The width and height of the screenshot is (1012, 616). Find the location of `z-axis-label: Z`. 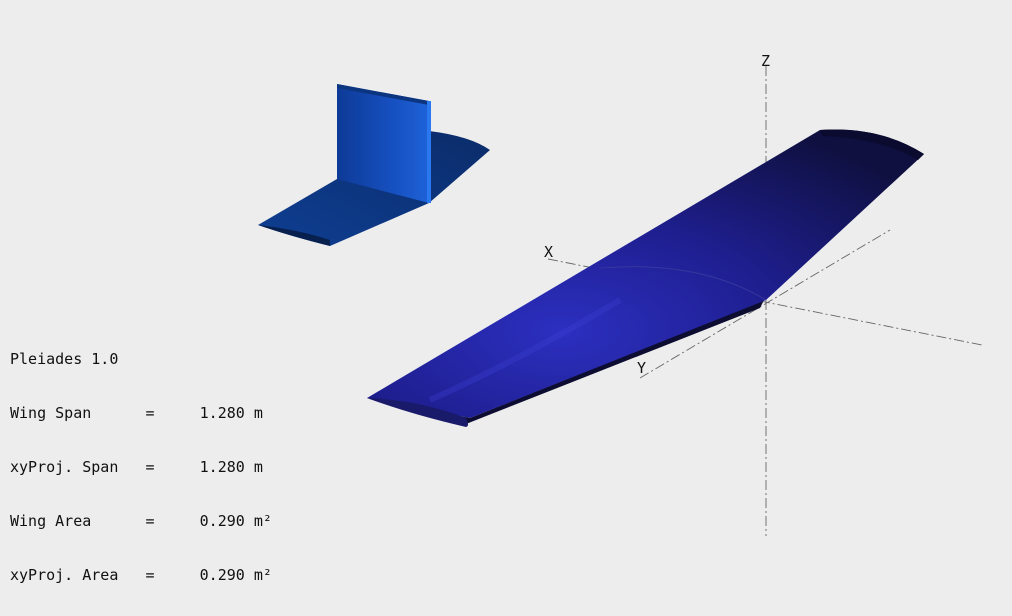

z-axis-label: Z is located at coordinates (765, 61).